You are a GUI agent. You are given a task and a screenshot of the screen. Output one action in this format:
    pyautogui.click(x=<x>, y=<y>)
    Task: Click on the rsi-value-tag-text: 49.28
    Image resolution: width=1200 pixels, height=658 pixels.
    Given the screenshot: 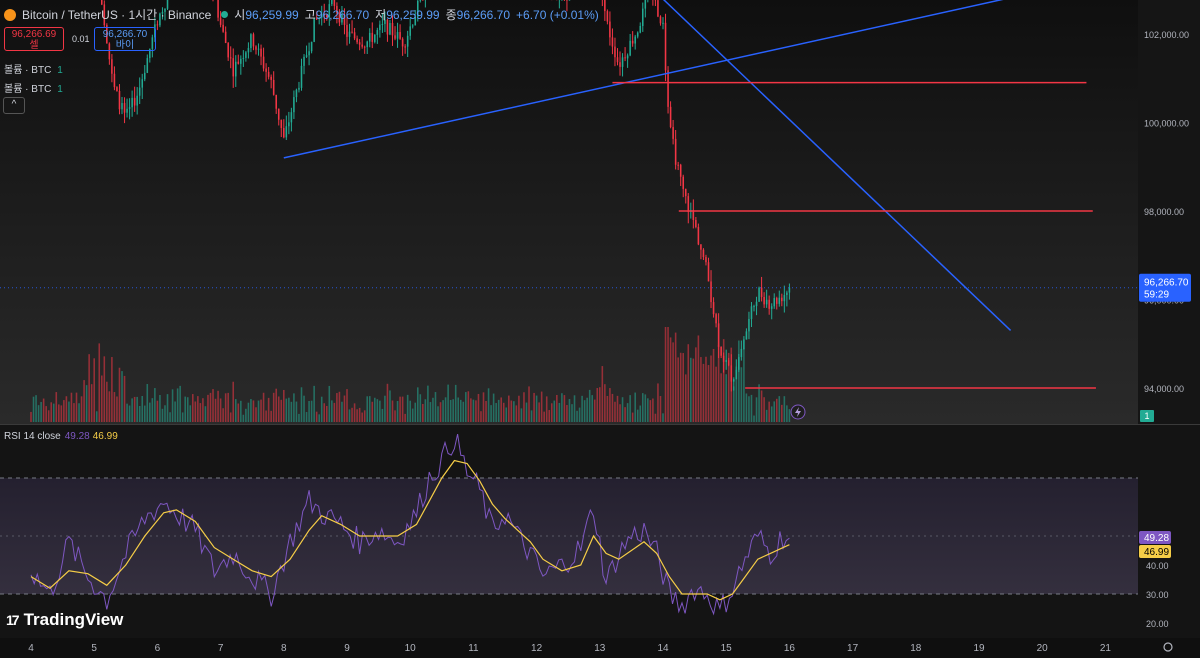 What is the action you would take?
    pyautogui.click(x=1156, y=538)
    